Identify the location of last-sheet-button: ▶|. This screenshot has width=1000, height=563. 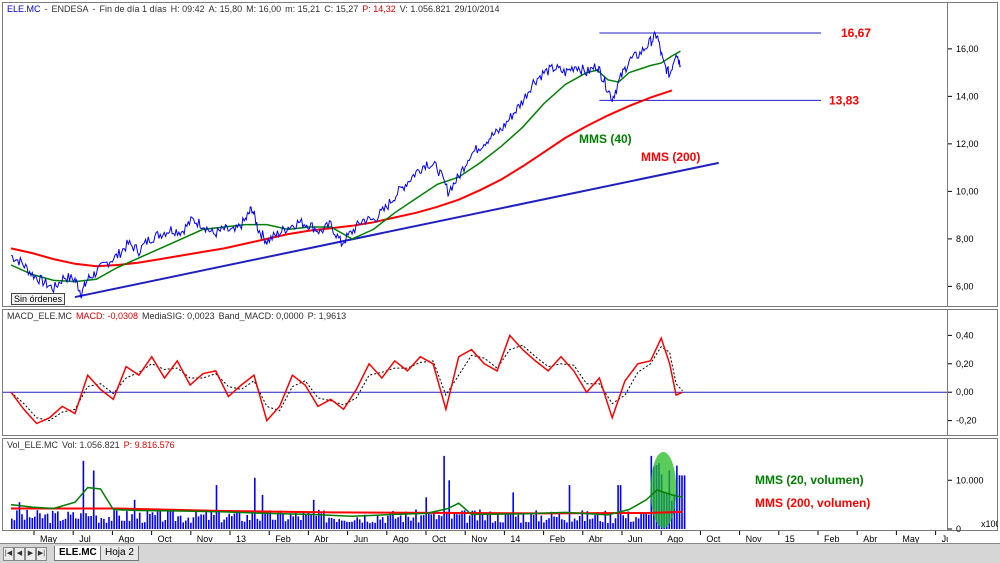
(41, 554).